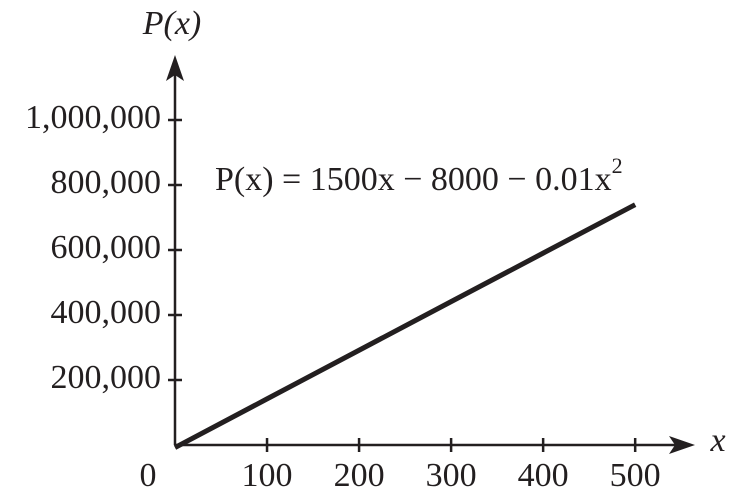 Image resolution: width=738 pixels, height=501 pixels. Describe the element at coordinates (617, 165) in the screenshot. I see `annotation-superscript: 2` at that location.